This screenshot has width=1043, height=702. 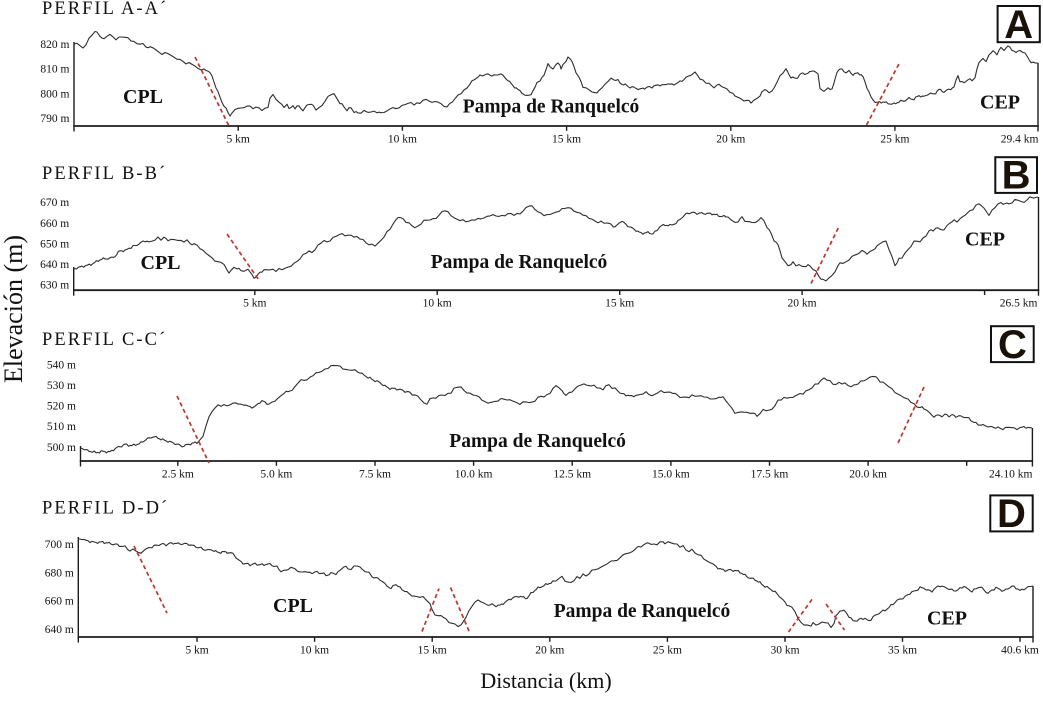 I want to click on svg-text: 670 m, so click(x=54, y=203).